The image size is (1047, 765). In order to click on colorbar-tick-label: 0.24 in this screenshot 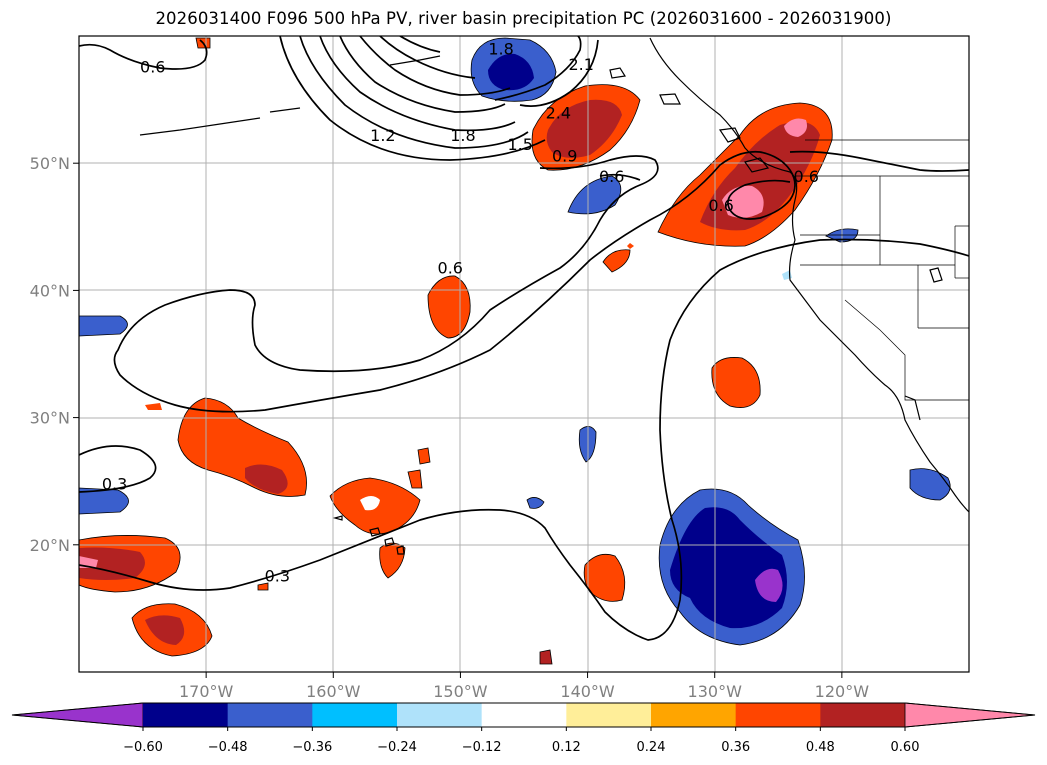, I will do `click(651, 747)`.